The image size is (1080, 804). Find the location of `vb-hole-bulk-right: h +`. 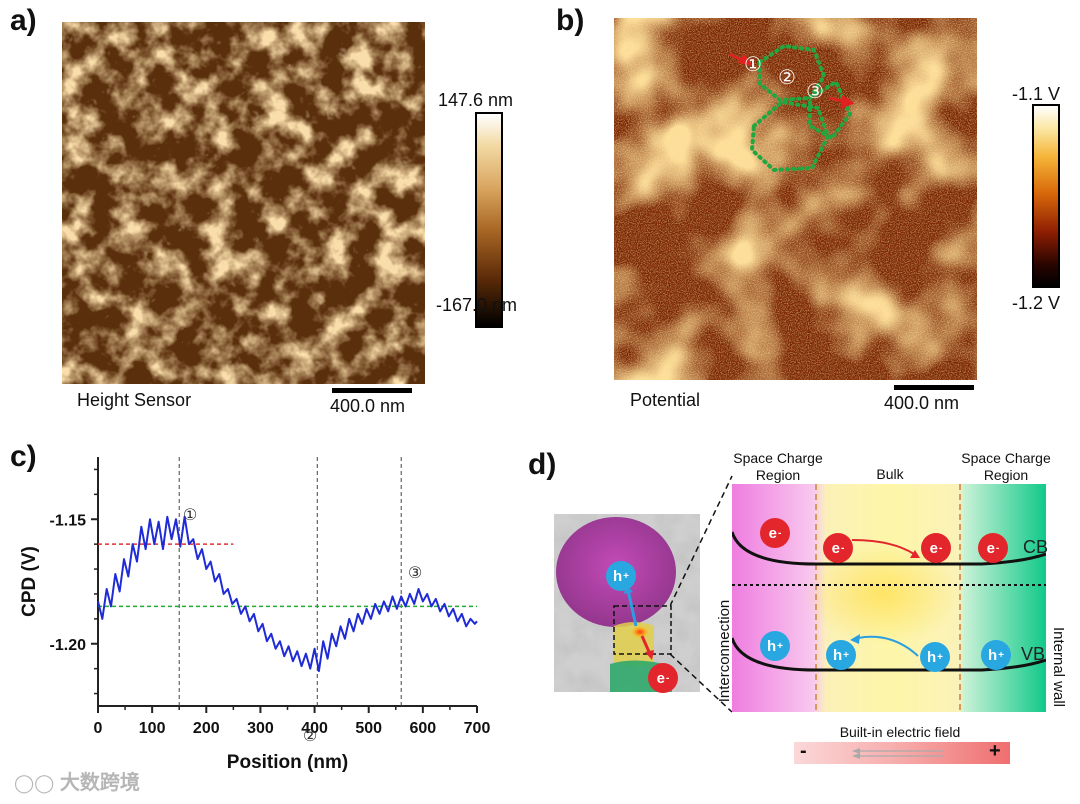

vb-hole-bulk-right: h + is located at coordinates (935, 657).